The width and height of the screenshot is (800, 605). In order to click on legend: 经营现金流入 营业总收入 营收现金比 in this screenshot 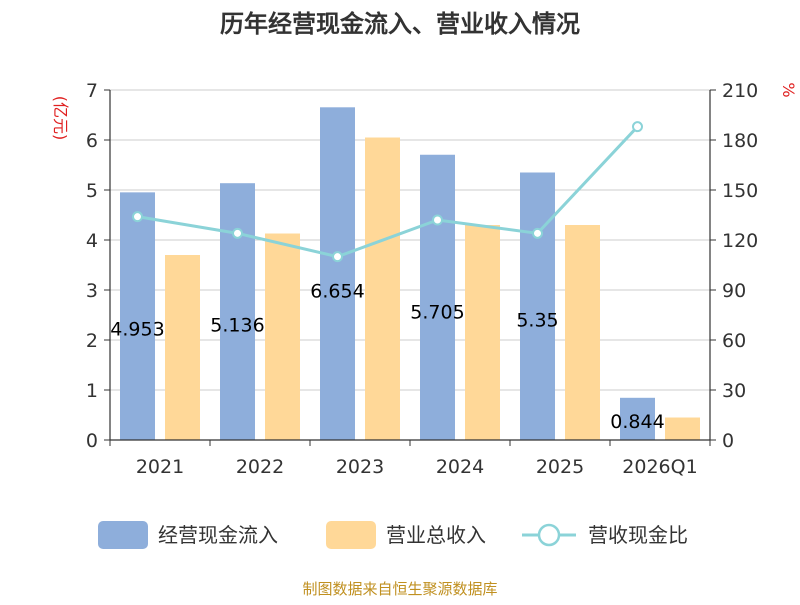, I will do `click(393, 535)`.